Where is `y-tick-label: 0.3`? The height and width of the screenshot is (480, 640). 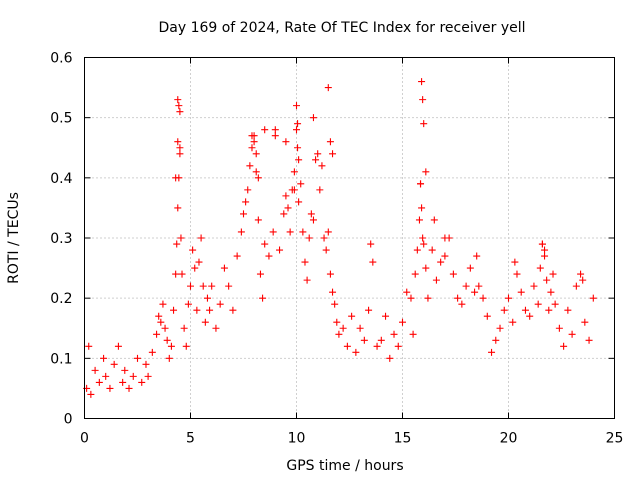 y-tick-label: 0.3 is located at coordinates (61, 239).